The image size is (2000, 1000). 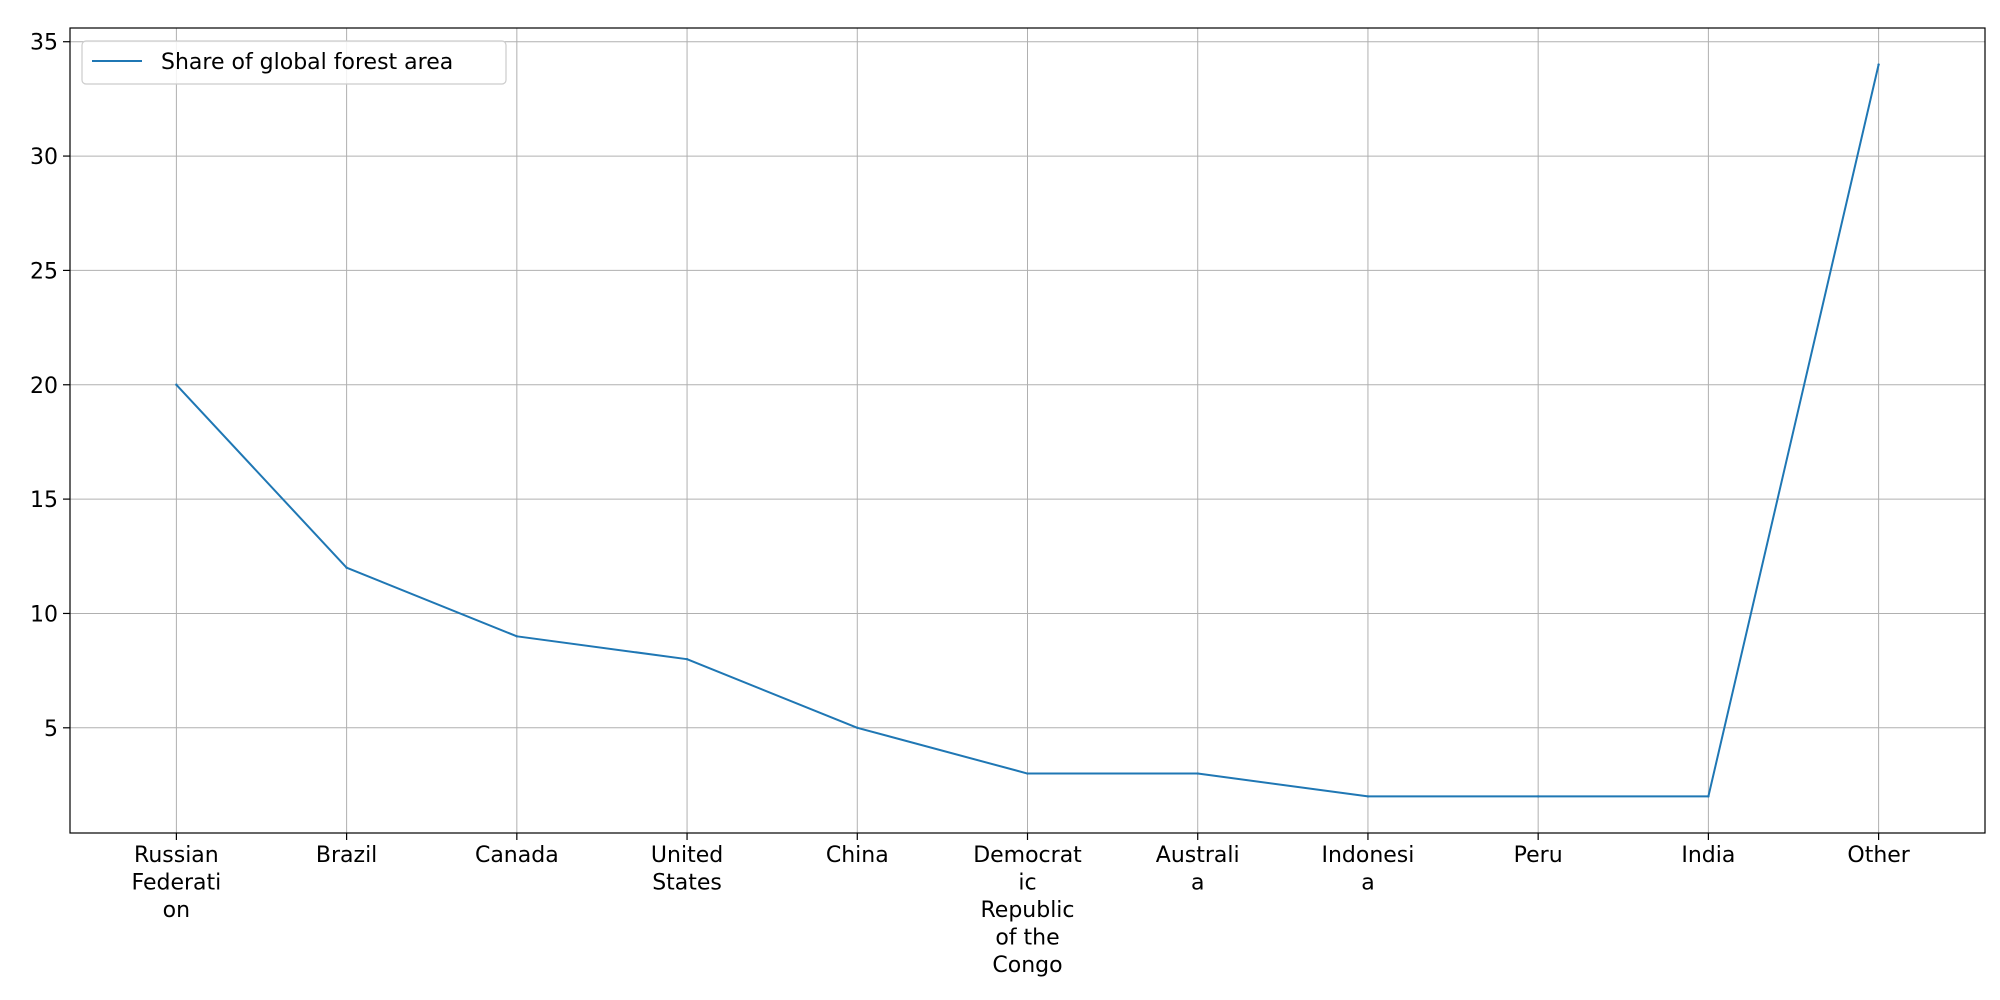 What do you see at coordinates (177, 883) in the screenshot?
I see `x-tick-label: Russian Federati on` at bounding box center [177, 883].